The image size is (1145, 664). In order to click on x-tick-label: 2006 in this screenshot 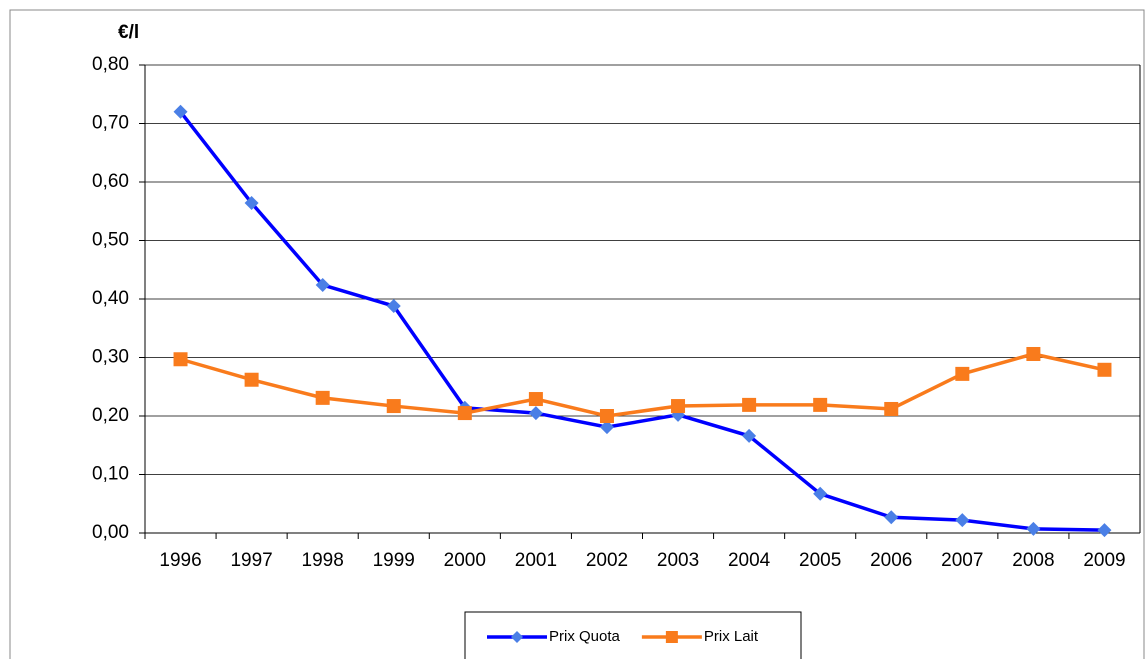, I will do `click(891, 560)`.